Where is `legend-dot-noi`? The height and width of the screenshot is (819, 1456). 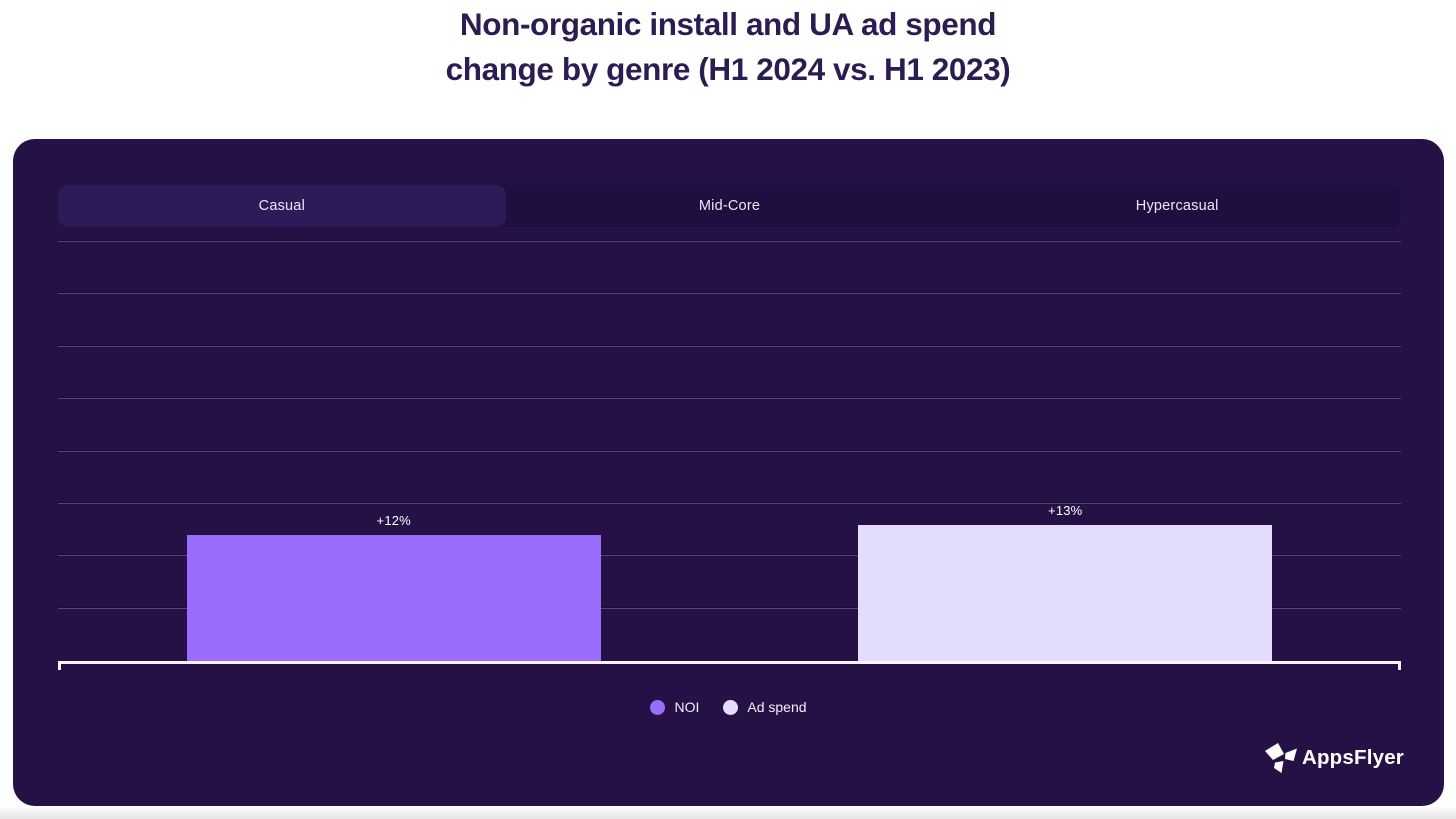
legend-dot-noi is located at coordinates (658, 707).